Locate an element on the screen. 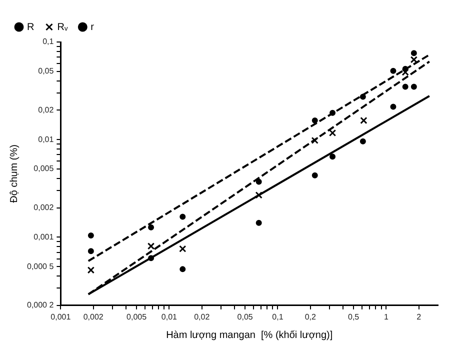 The height and width of the screenshot is (349, 450). legend-label: R is located at coordinates (30, 27).